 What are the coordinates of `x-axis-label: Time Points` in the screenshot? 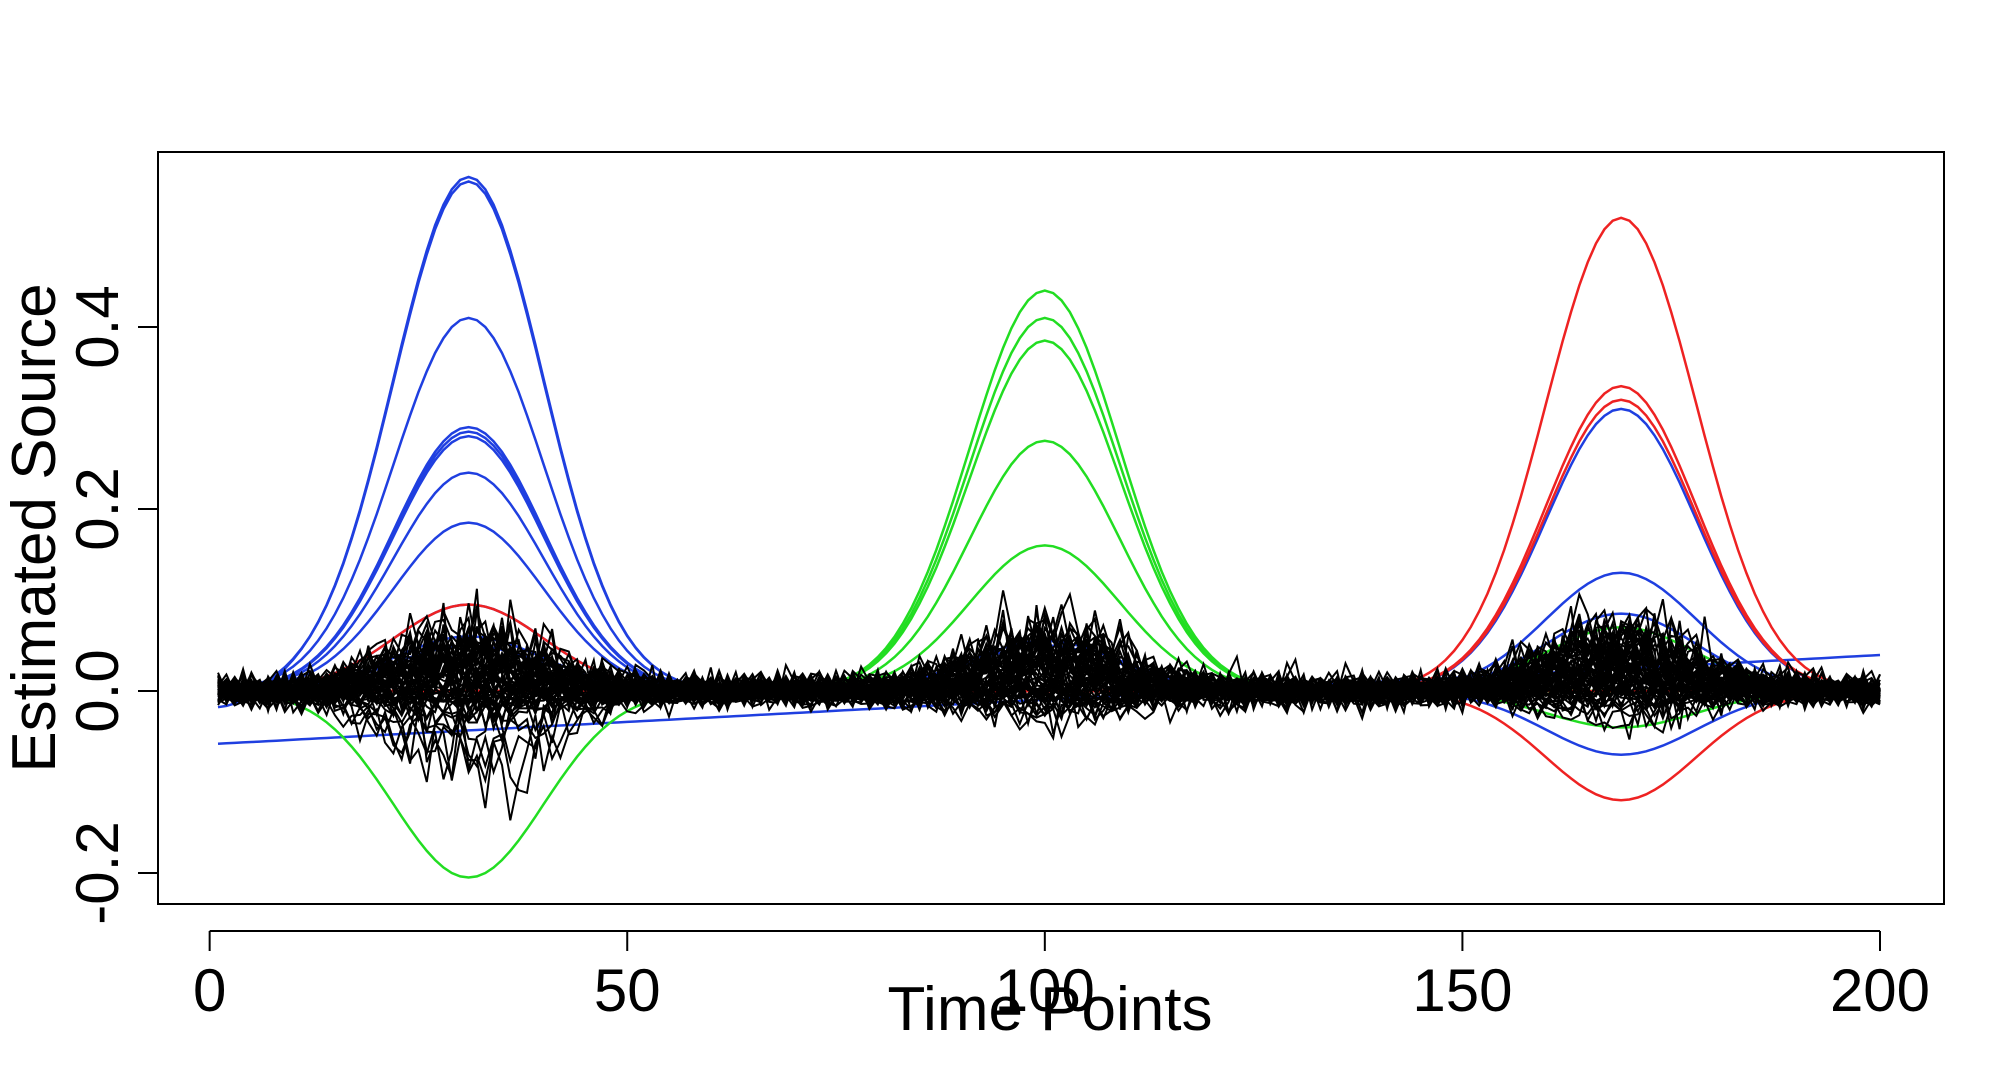 It's located at (1049, 1009).